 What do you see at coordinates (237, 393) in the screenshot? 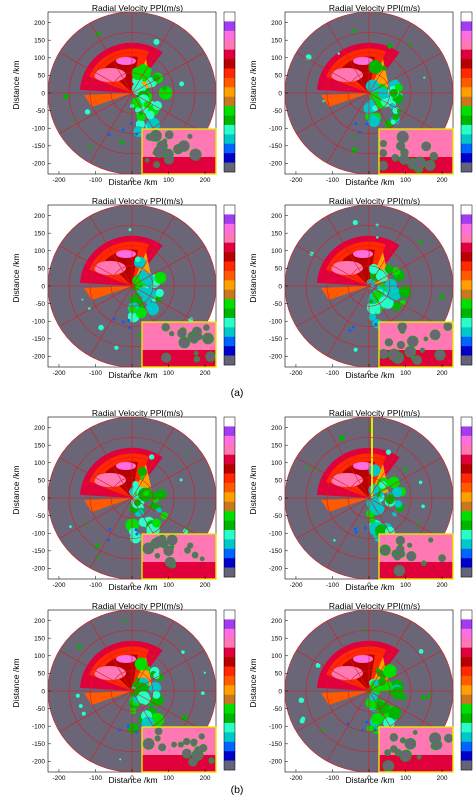
I see `subfigure-label: (a)` at bounding box center [237, 393].